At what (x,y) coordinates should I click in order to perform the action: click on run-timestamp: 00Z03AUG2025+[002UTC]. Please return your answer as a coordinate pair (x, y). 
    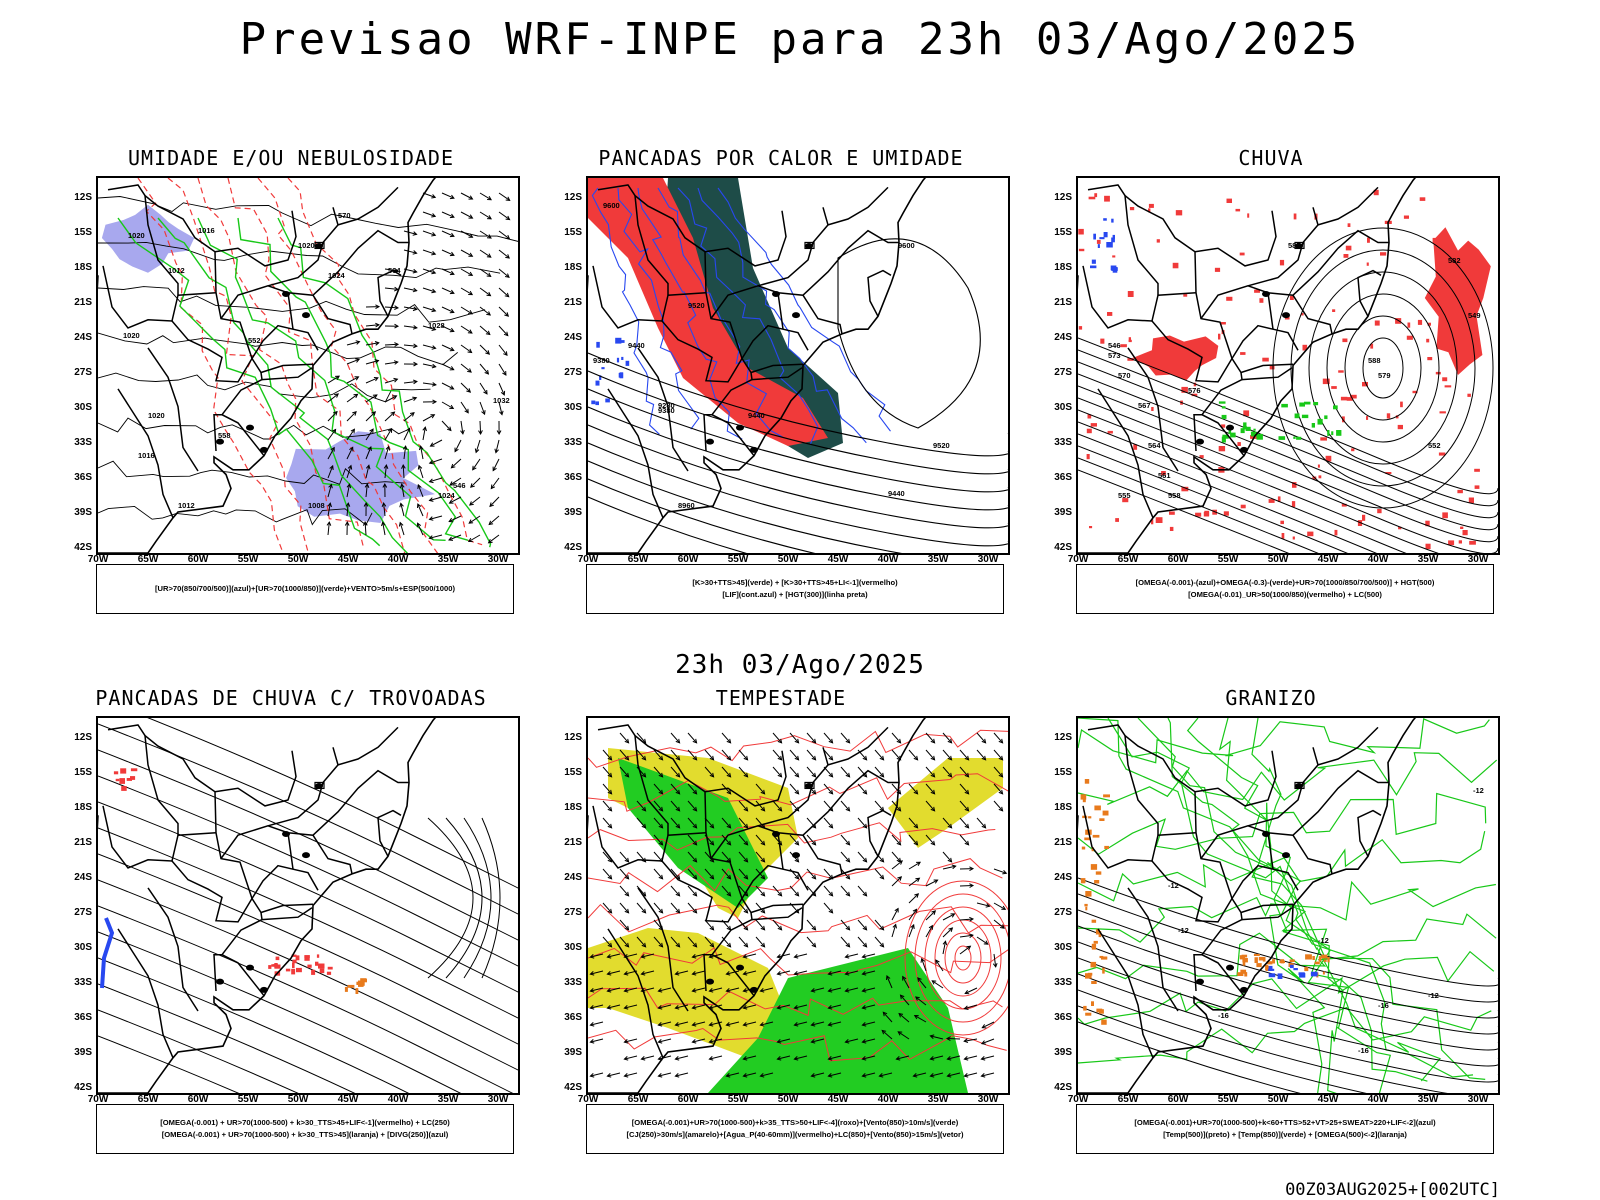
    Looking at the image, I should click on (1392, 1190).